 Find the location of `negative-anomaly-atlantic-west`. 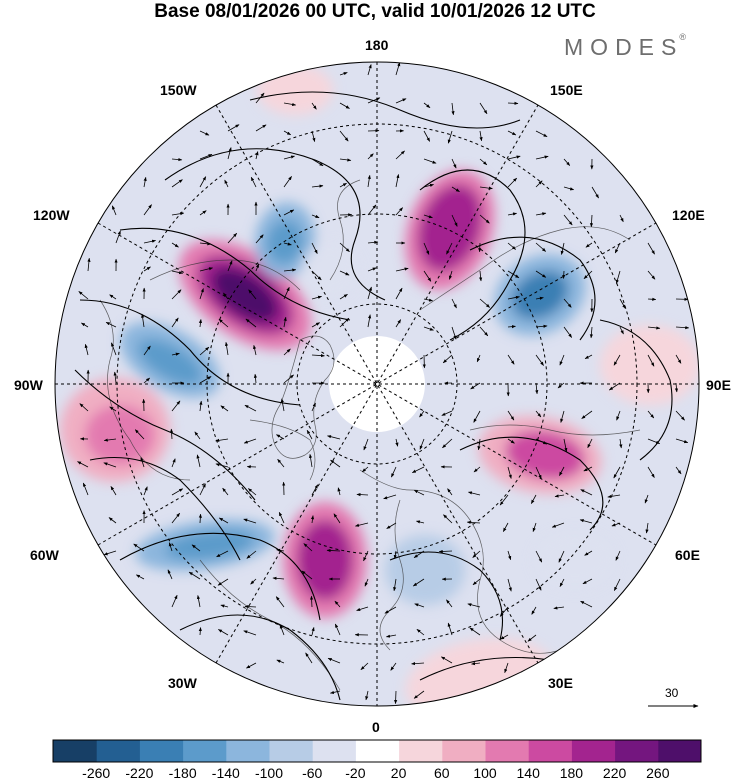

negative-anomaly-atlantic-west is located at coordinates (210, 545).